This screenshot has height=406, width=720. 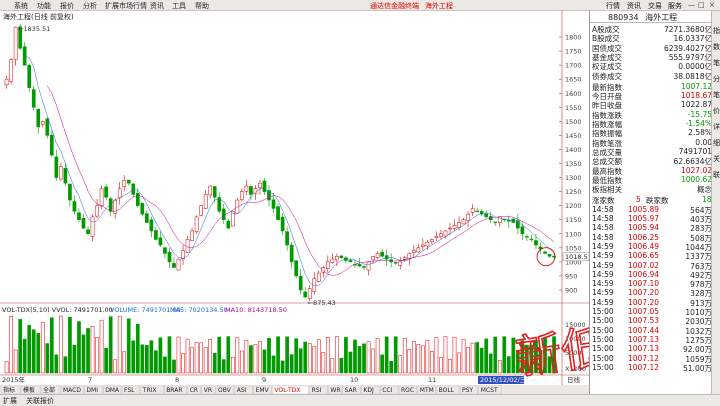 I want to click on indicator-tab: BOLL, so click(x=447, y=390).